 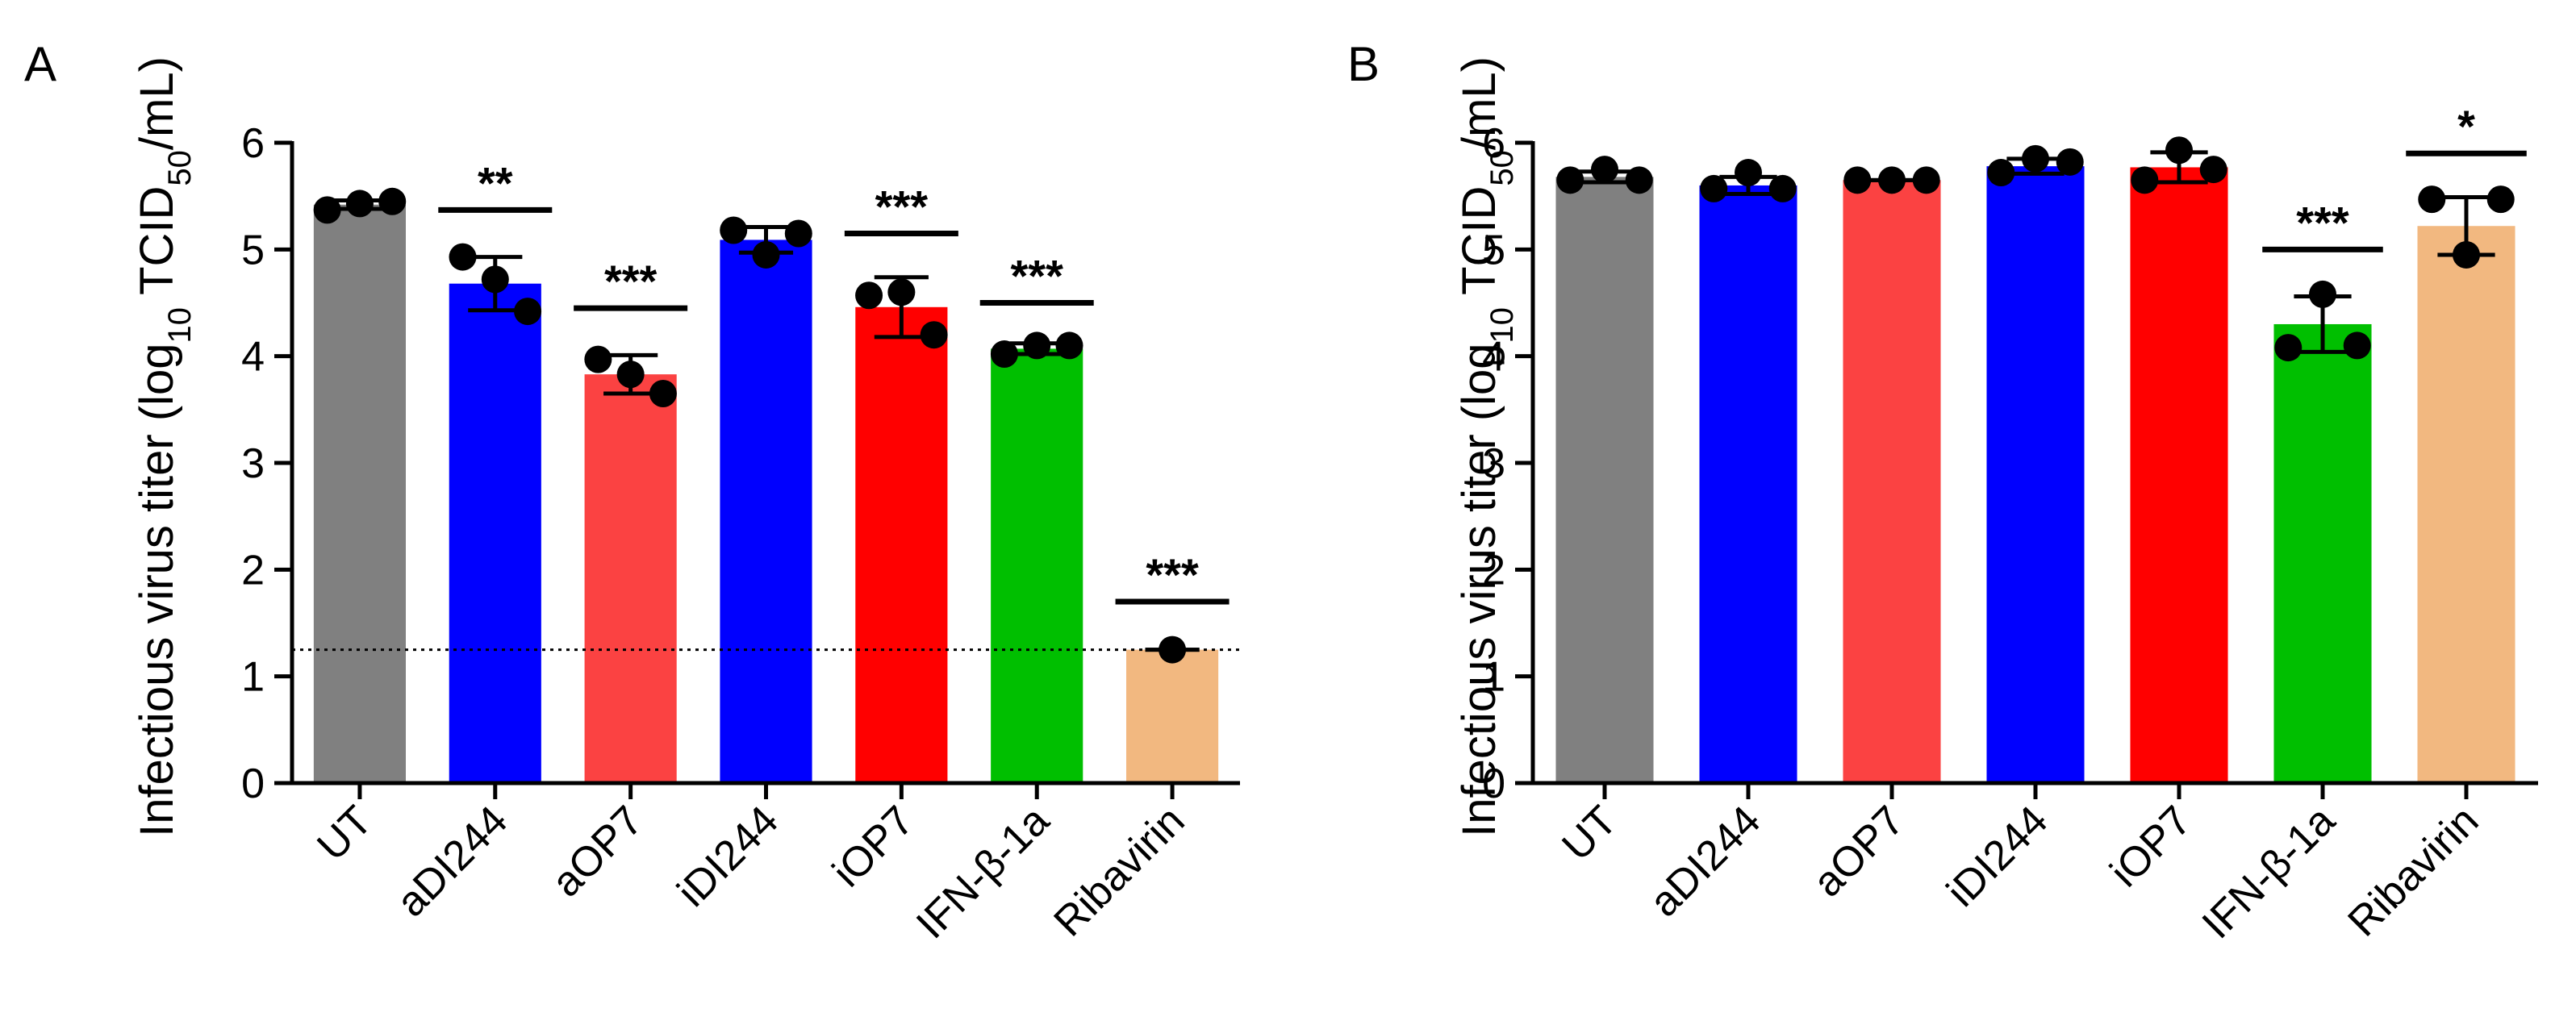 I want to click on panel-label: B, so click(x=1363, y=64).